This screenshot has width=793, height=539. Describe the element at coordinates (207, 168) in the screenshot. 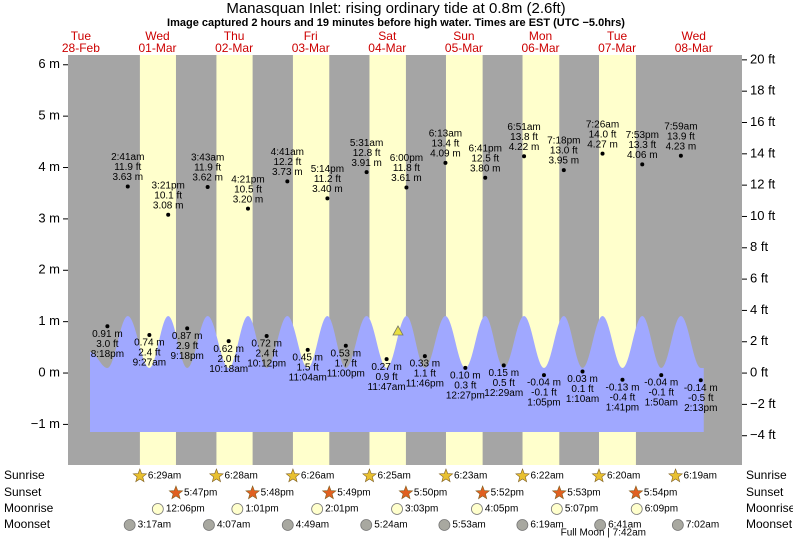

I see `tide-label: 11.9 ft` at that location.